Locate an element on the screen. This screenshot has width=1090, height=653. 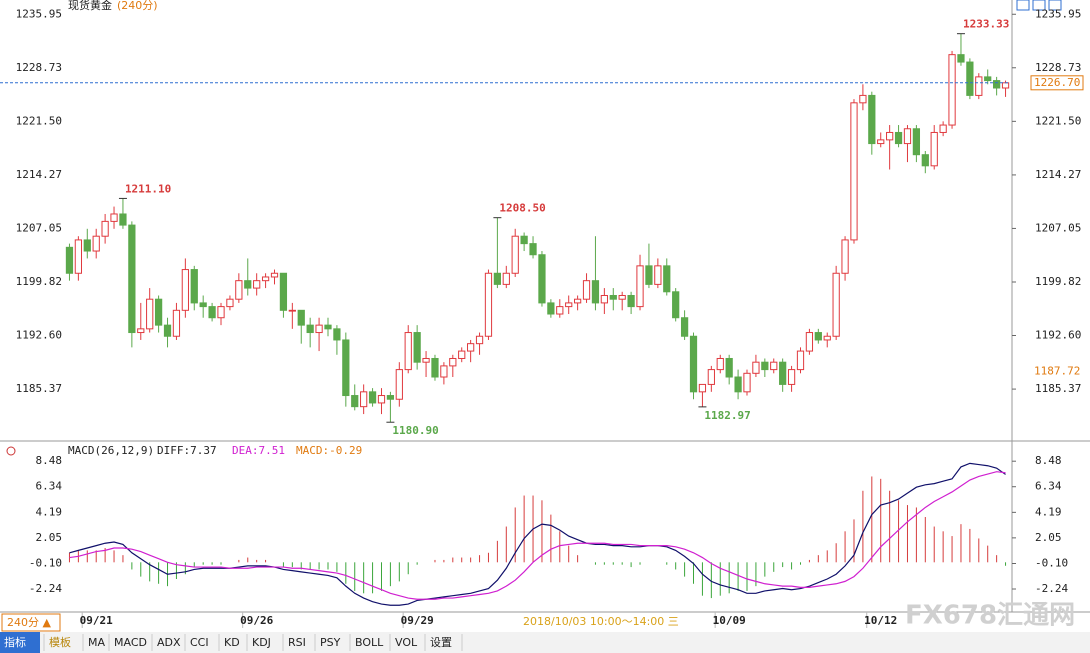
macd-title: MACD(26,12,9) is located at coordinates (111, 450).